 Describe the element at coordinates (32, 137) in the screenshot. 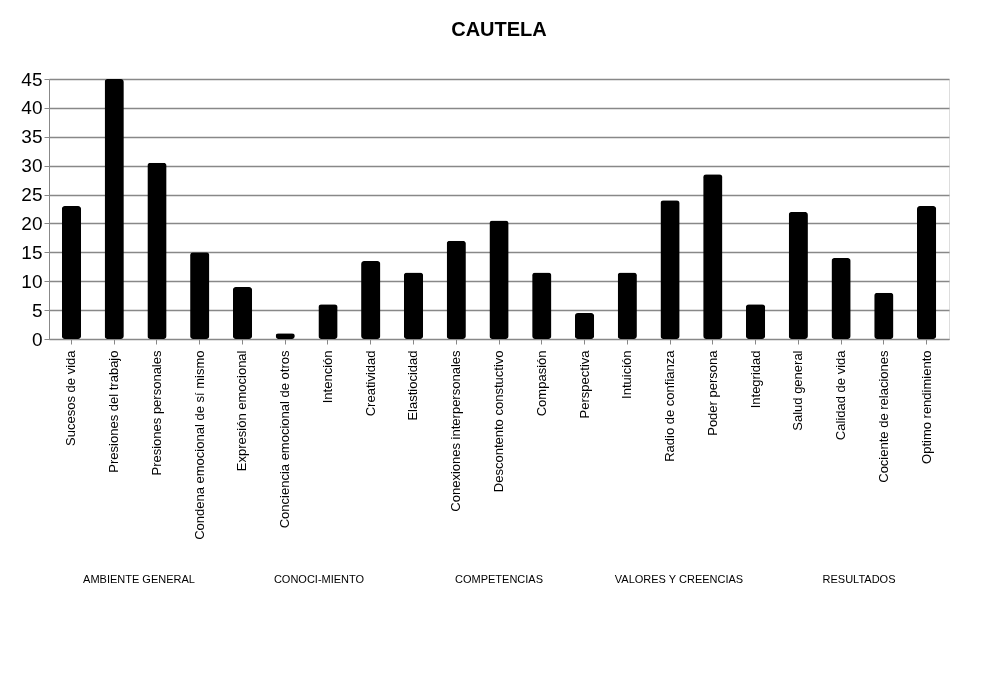

I see `y-tick-label: 35` at that location.